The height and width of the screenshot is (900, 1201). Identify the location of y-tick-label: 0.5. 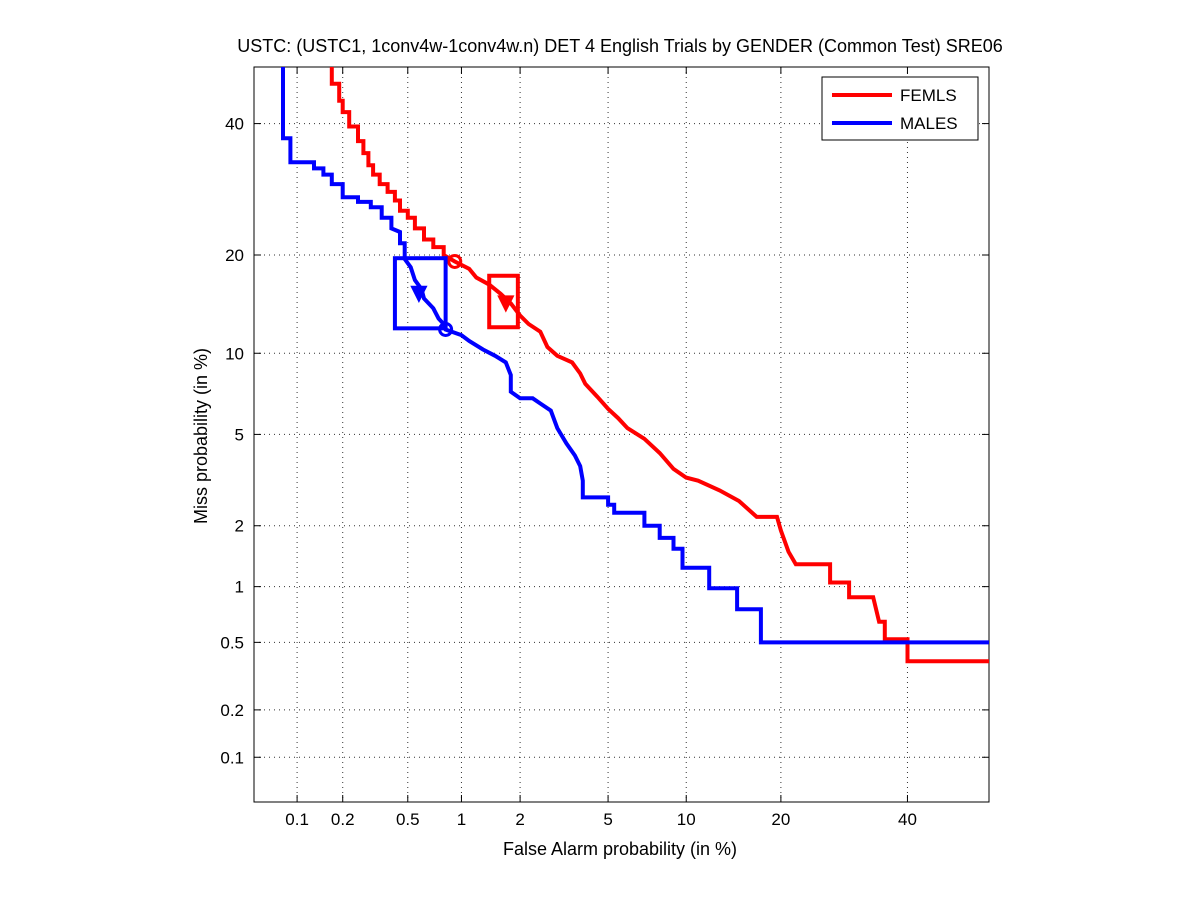
(232, 642).